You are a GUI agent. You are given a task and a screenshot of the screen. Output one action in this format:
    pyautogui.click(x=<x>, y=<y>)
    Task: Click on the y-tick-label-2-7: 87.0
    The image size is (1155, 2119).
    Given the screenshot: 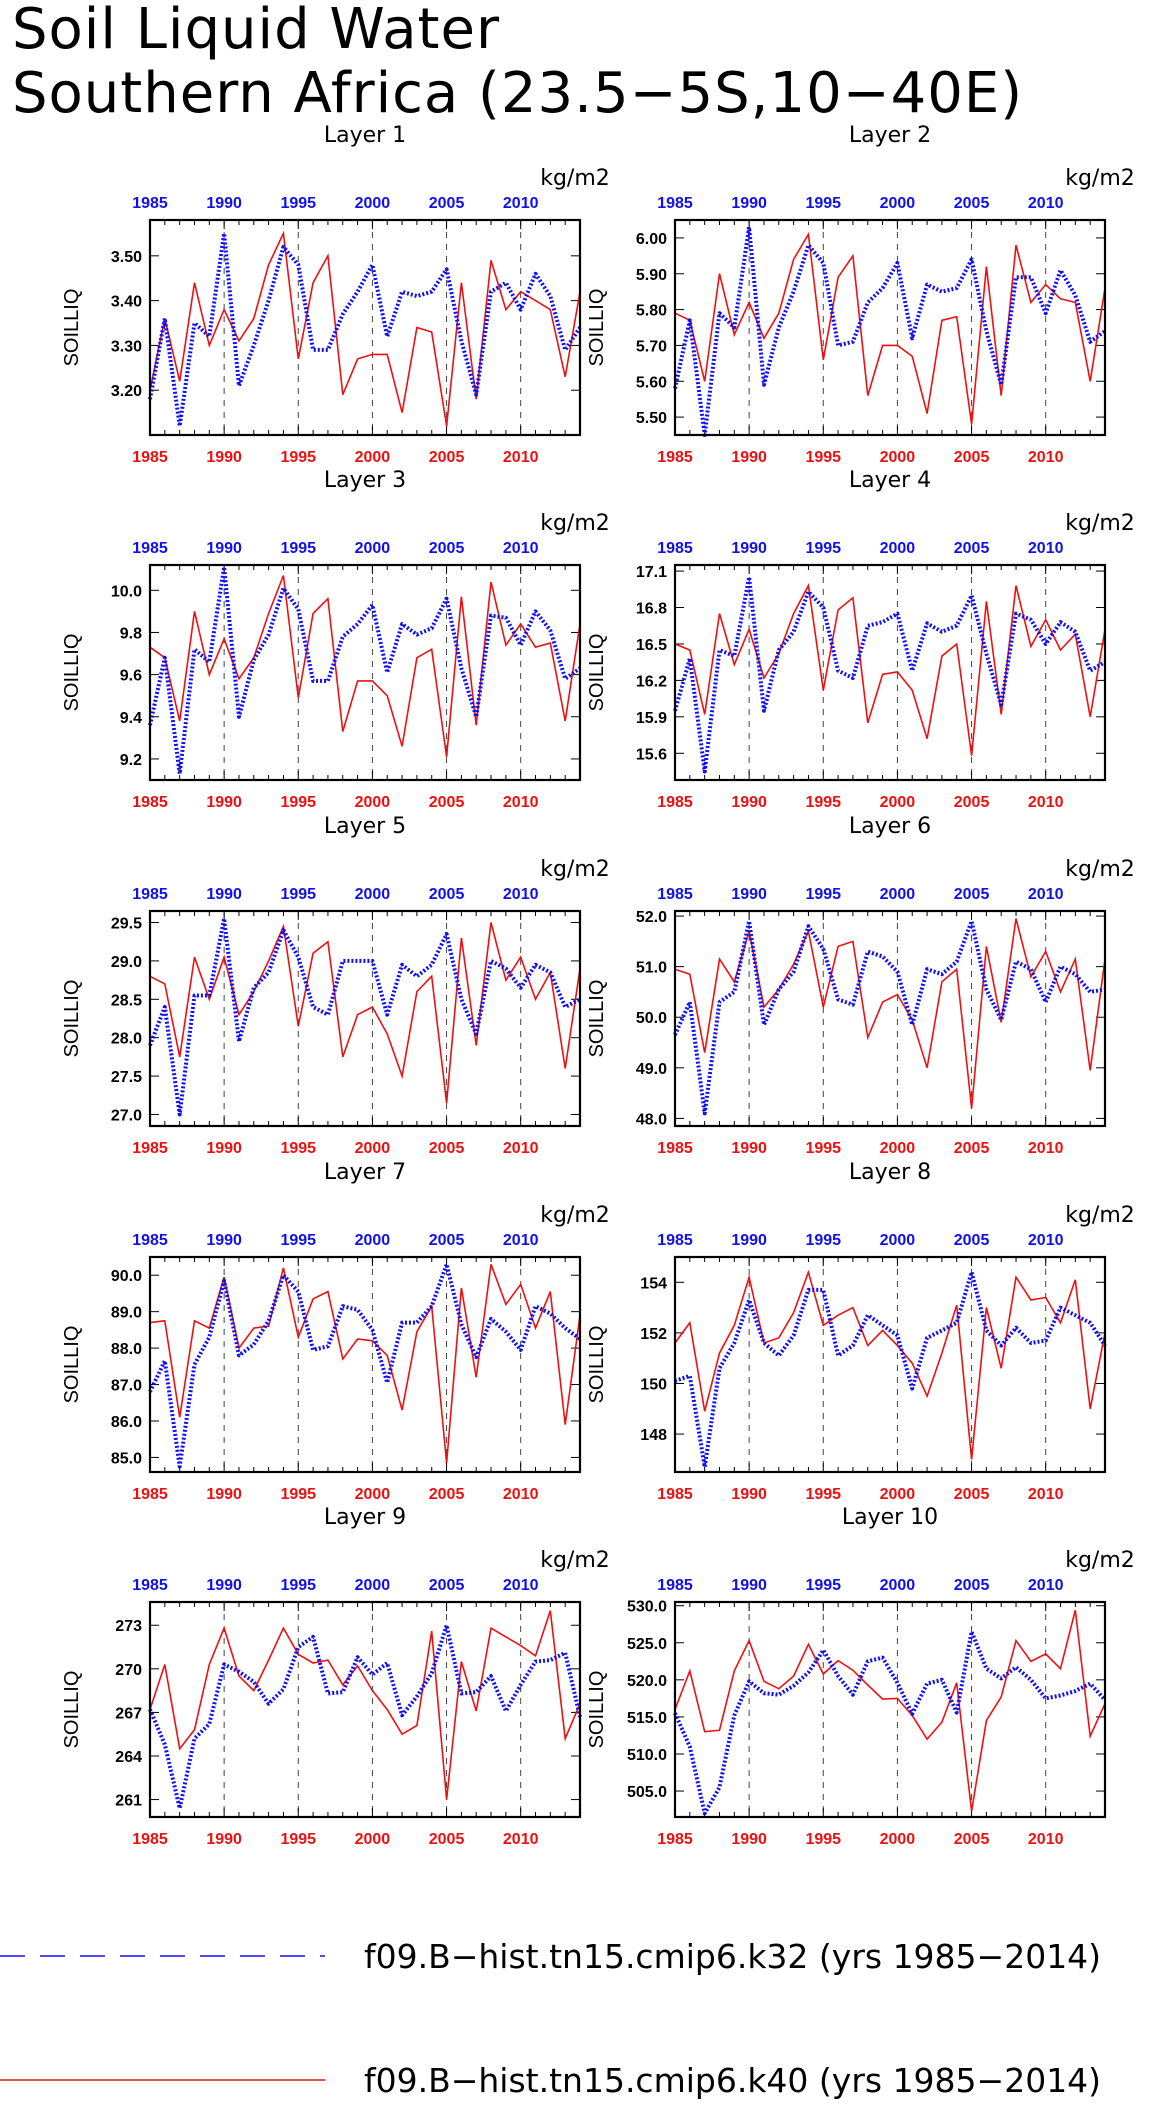 What is the action you would take?
    pyautogui.click(x=126, y=1386)
    